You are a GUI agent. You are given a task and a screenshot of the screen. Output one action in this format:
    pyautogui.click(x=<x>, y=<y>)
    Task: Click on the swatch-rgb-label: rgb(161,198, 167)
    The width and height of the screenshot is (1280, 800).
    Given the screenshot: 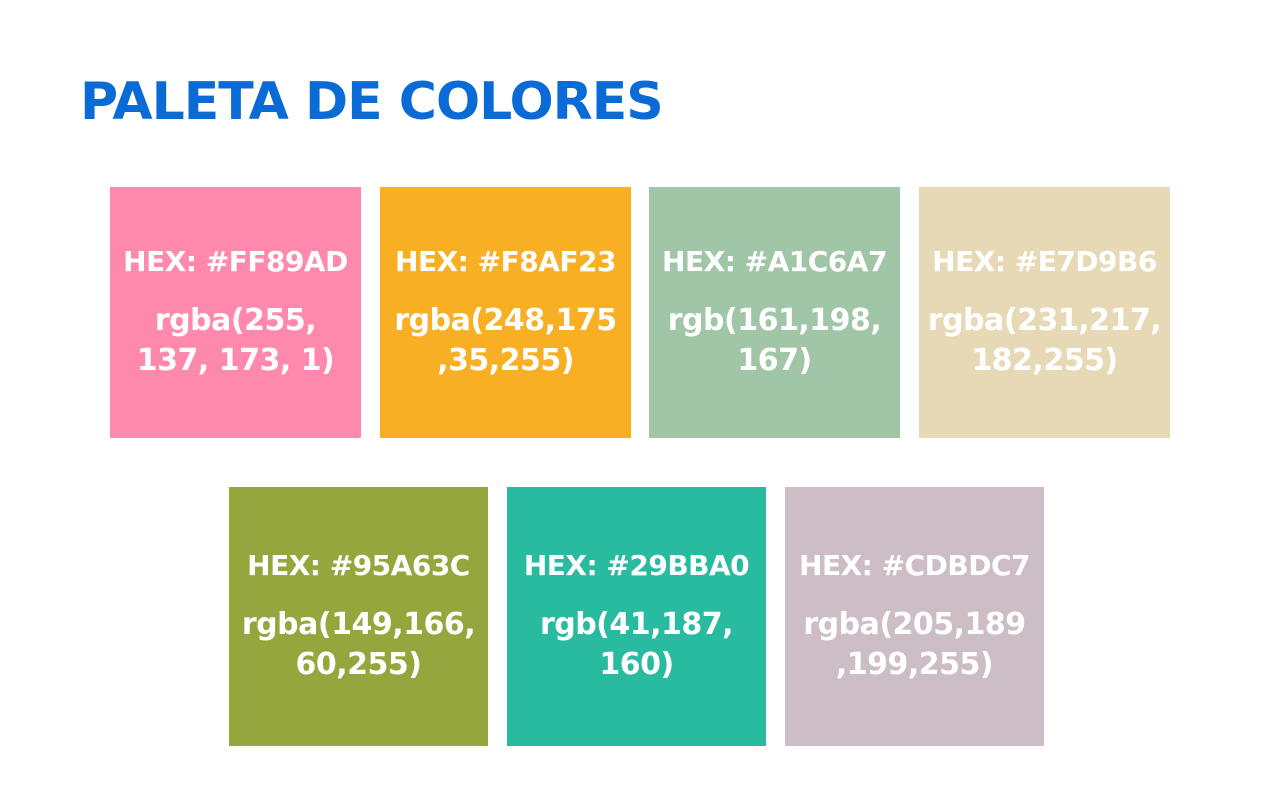 What is the action you would take?
    pyautogui.click(x=774, y=340)
    